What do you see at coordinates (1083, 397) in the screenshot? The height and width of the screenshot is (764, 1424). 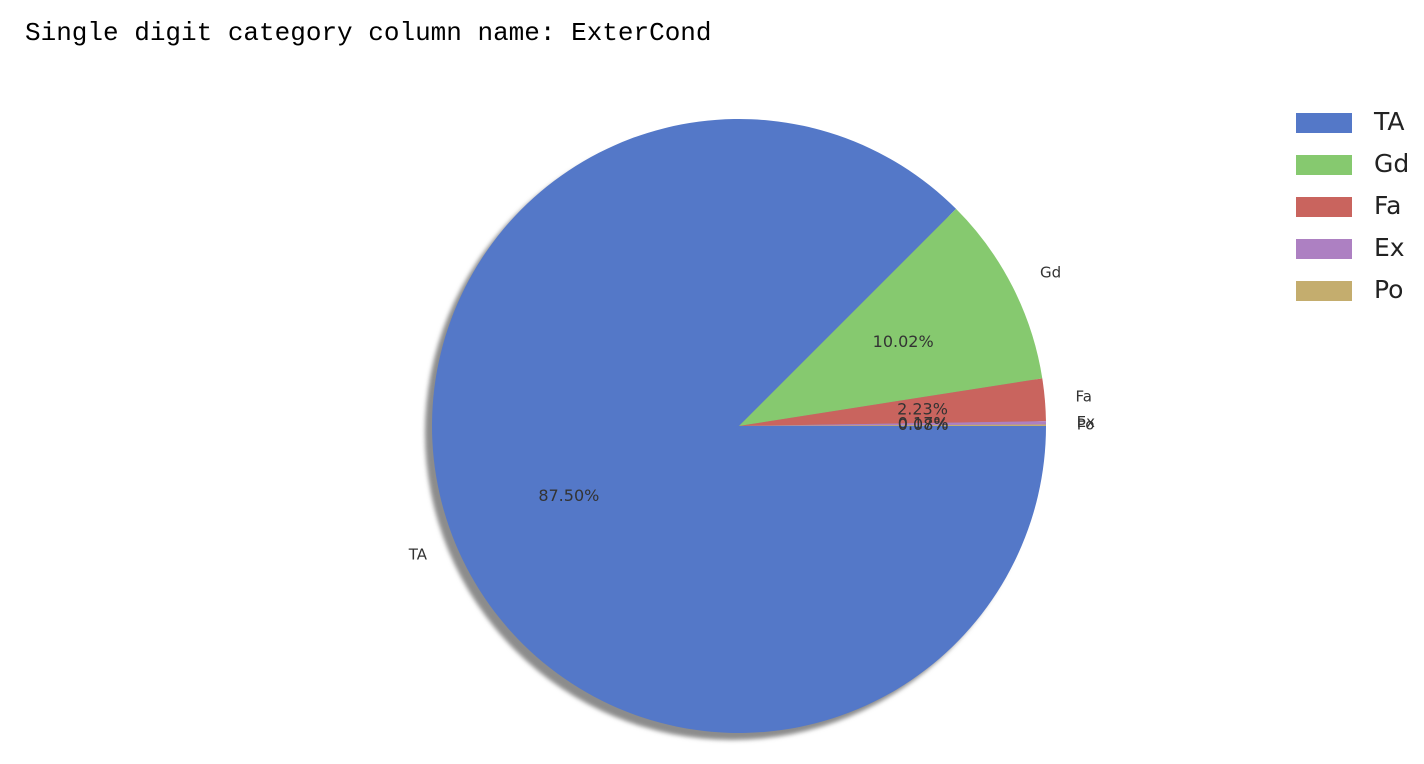 I see `slice-label-fa: Fa` at bounding box center [1083, 397].